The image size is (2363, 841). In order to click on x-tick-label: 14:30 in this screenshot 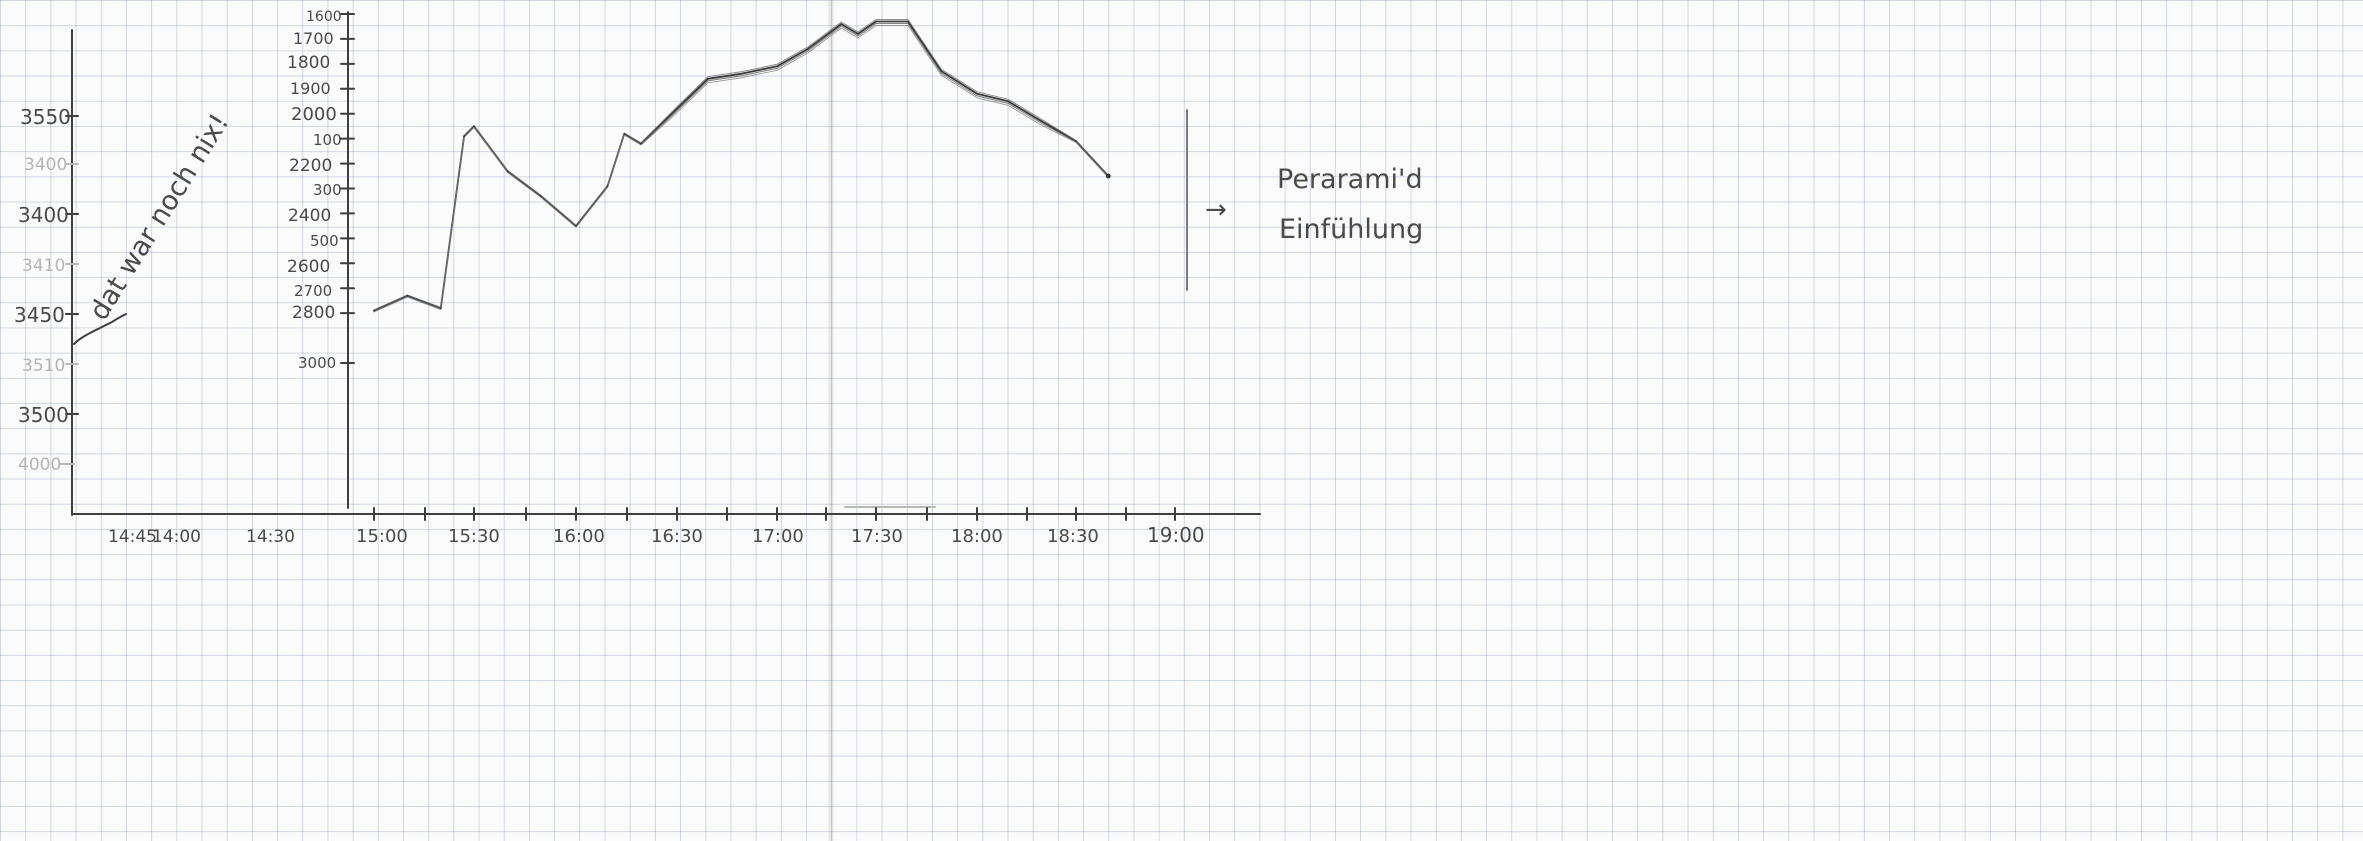, I will do `click(270, 537)`.